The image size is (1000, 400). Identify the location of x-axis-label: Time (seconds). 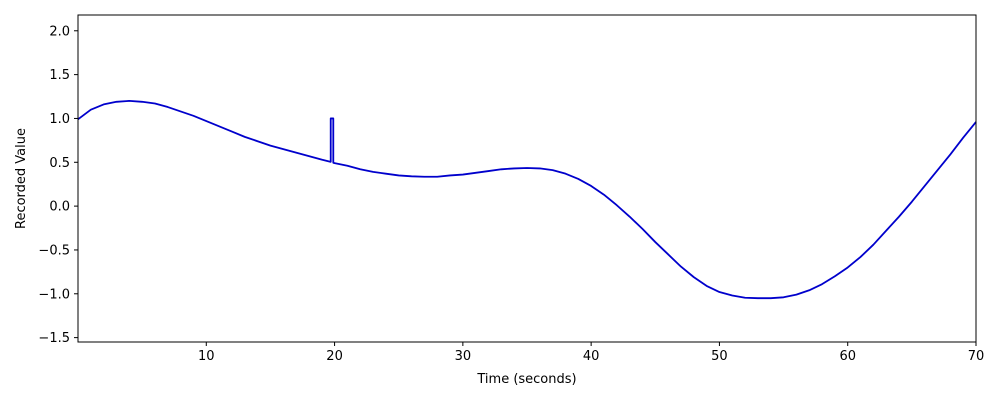
(526, 379).